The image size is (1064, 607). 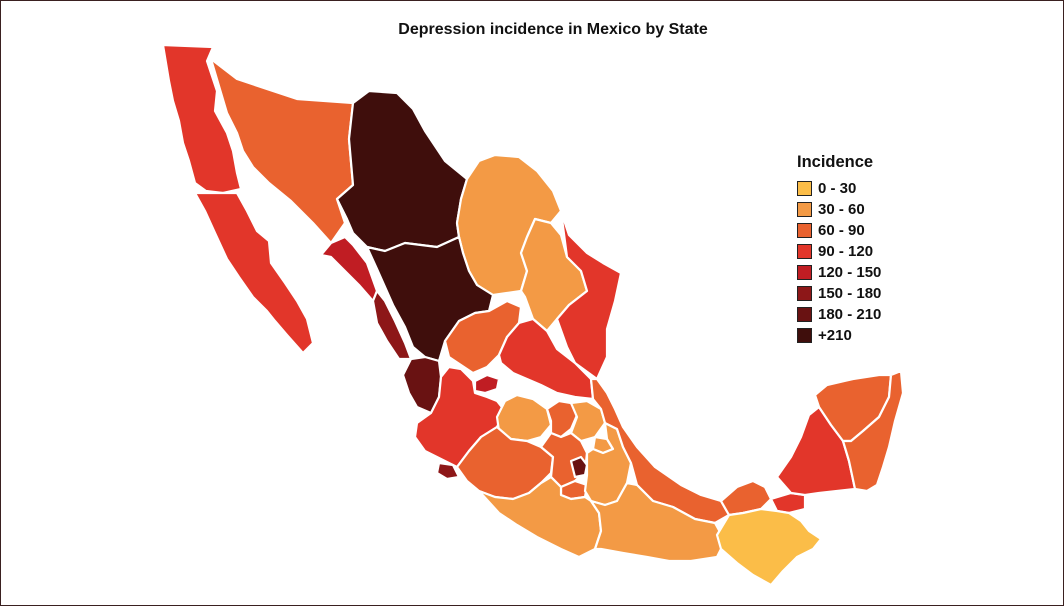 I want to click on legend-item: 150 - 180, so click(x=839, y=293).